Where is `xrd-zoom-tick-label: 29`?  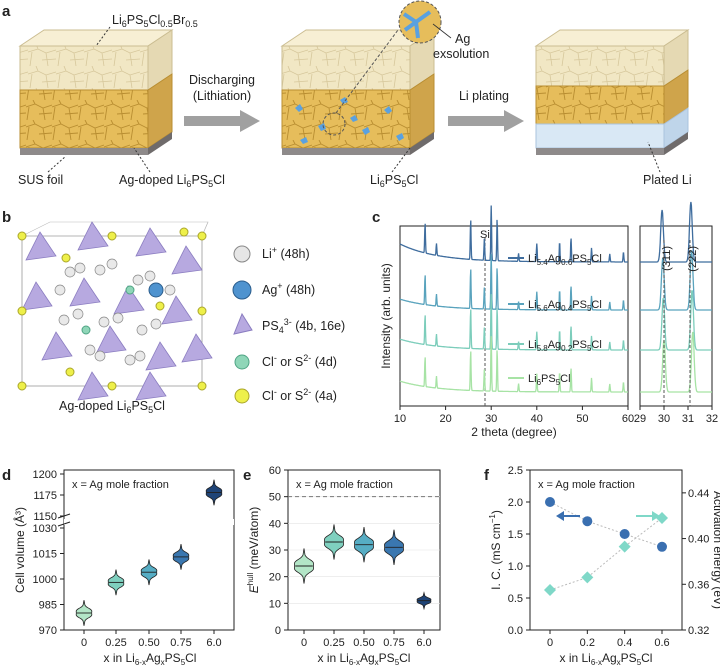 xrd-zoom-tick-label: 29 is located at coordinates (640, 419).